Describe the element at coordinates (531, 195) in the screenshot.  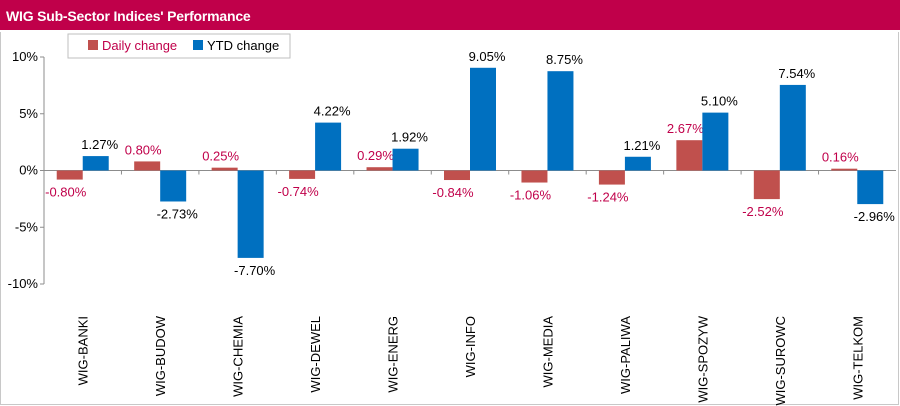
I see `daily-change-label: -1.06%` at that location.